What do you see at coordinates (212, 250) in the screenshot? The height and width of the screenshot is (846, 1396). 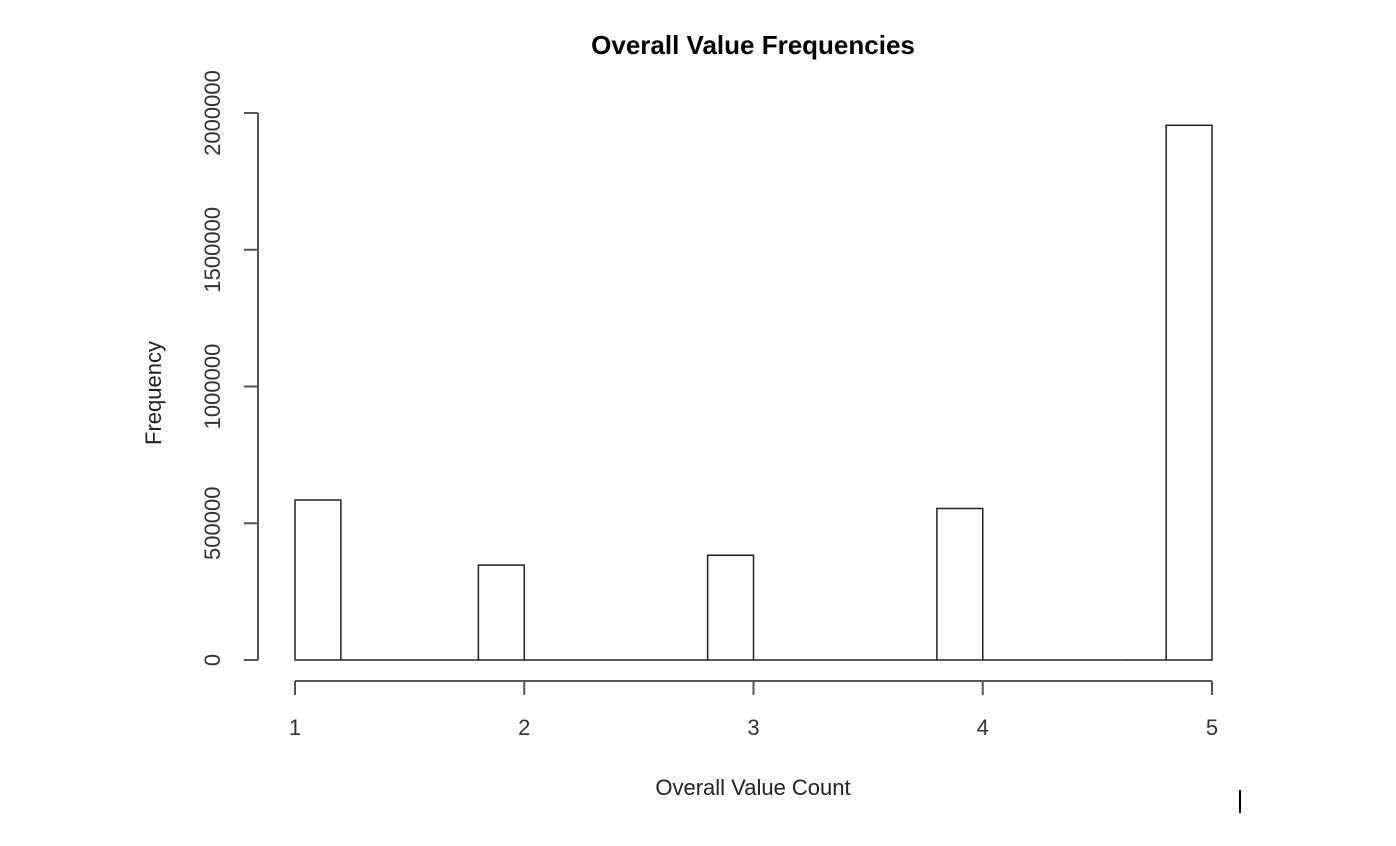 I see `y-tick-label: 1500000` at bounding box center [212, 250].